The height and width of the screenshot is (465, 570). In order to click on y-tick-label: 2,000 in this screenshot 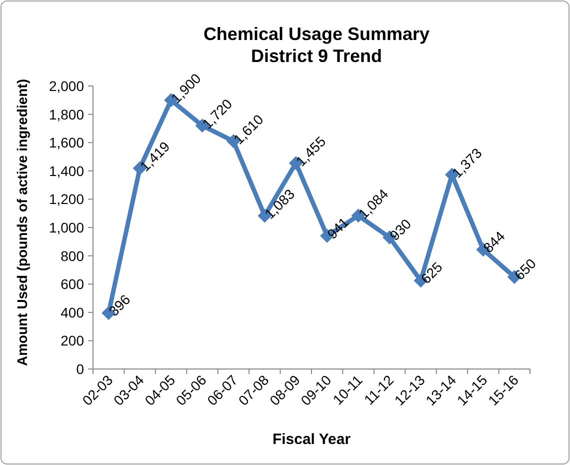, I will do `click(66, 86)`.